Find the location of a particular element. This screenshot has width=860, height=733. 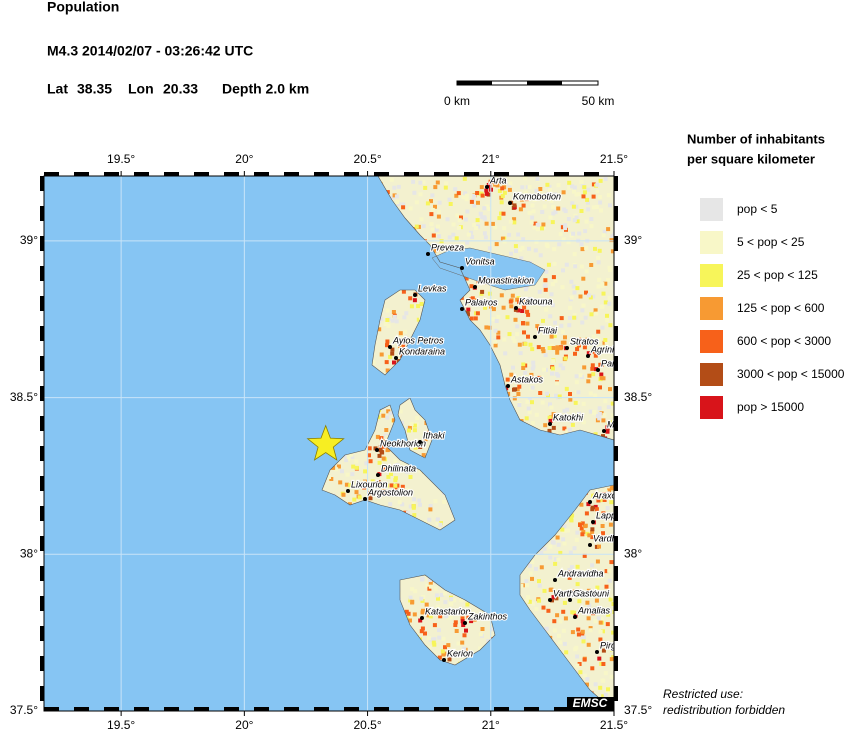

x-tick-label: 20° is located at coordinates (244, 725).